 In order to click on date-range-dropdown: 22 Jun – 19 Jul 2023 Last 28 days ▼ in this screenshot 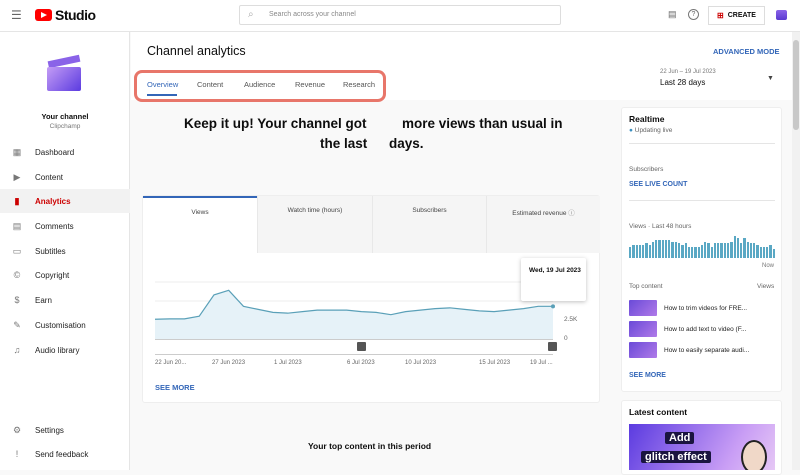, I will do `click(720, 80)`.